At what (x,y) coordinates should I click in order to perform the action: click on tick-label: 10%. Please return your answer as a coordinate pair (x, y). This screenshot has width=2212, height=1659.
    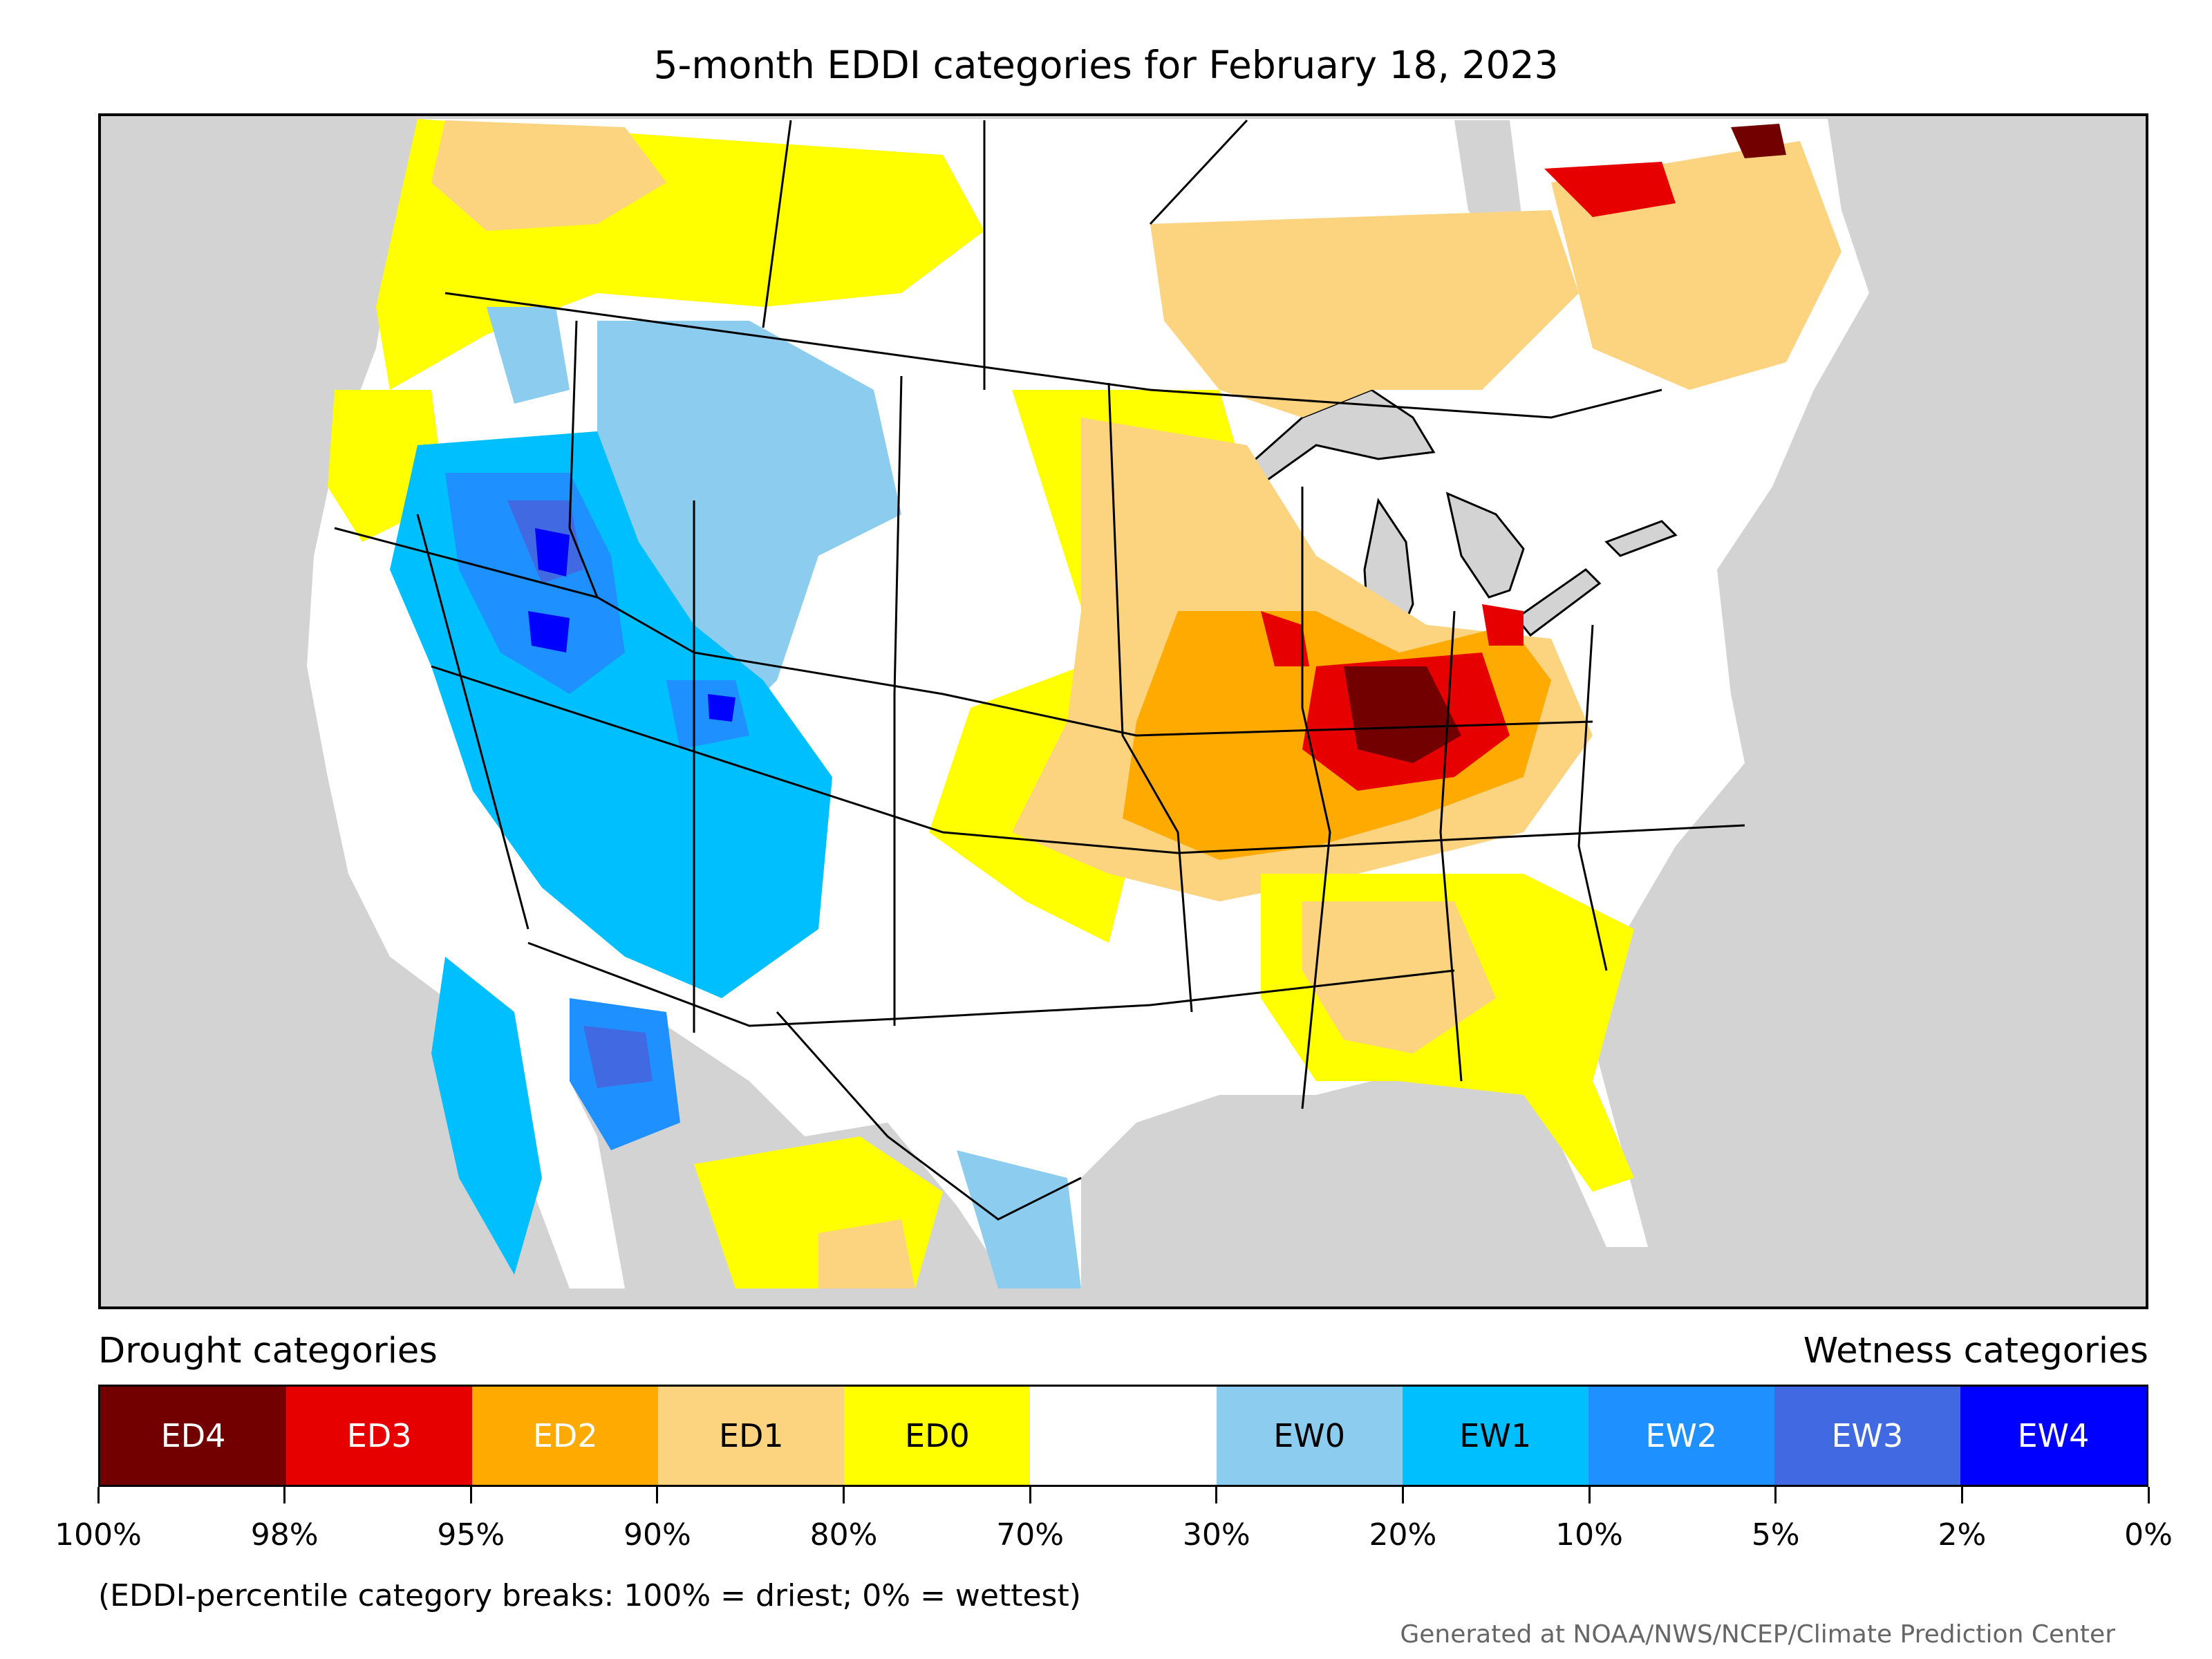
    Looking at the image, I should click on (1589, 1535).